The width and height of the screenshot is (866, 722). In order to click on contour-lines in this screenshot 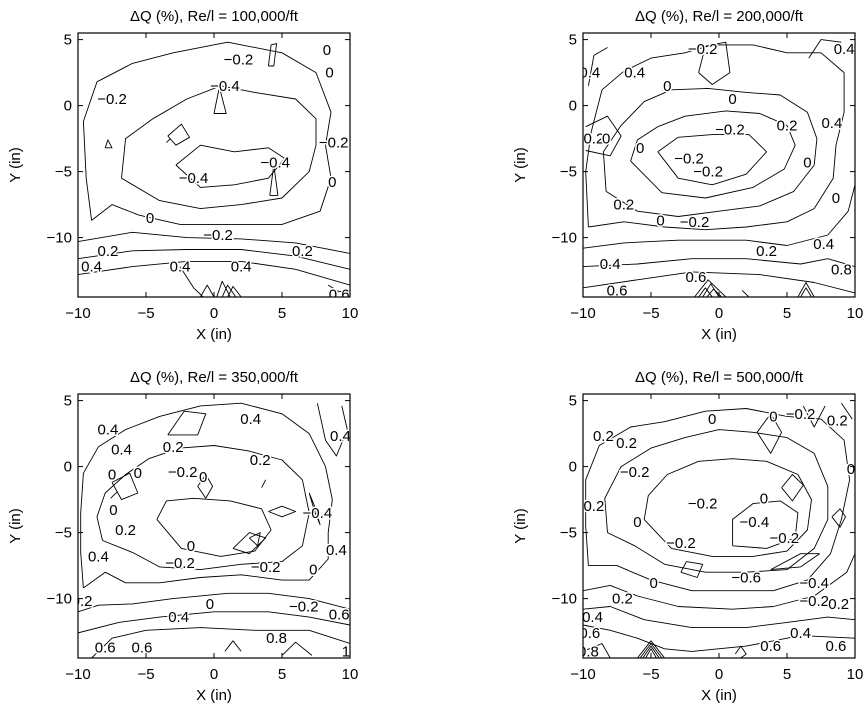, I will do `click(719, 168)`.